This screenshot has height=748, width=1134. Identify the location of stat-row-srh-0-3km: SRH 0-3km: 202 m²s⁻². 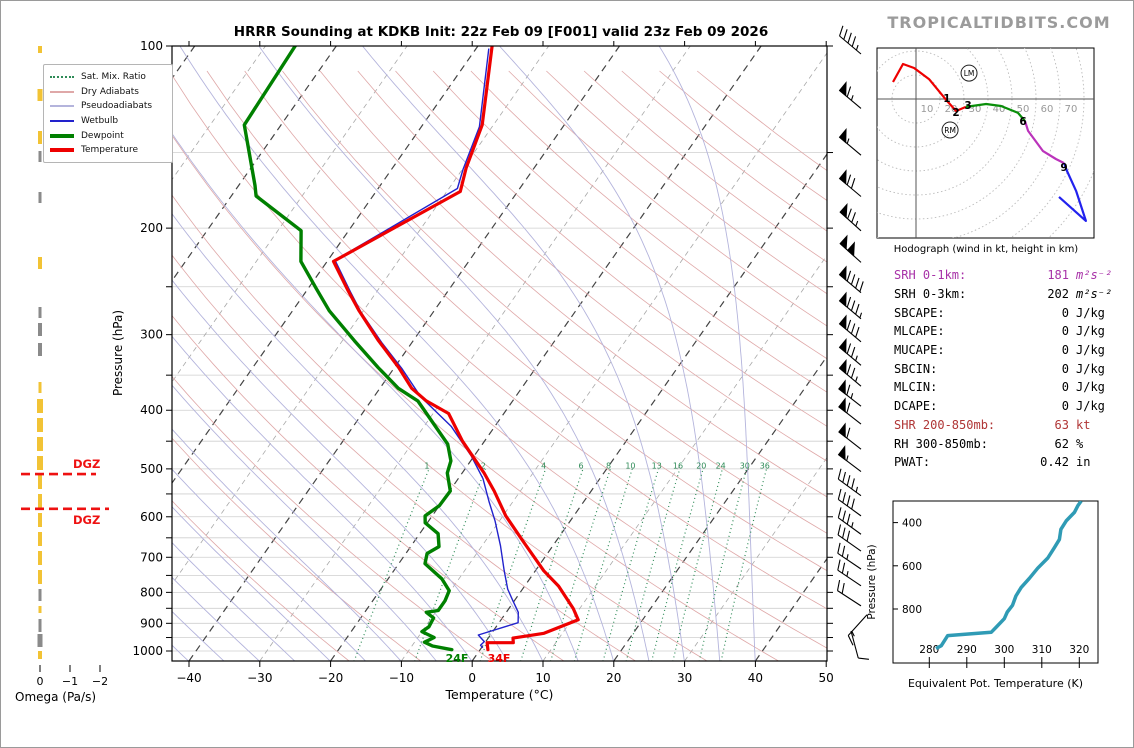
(1013, 294).